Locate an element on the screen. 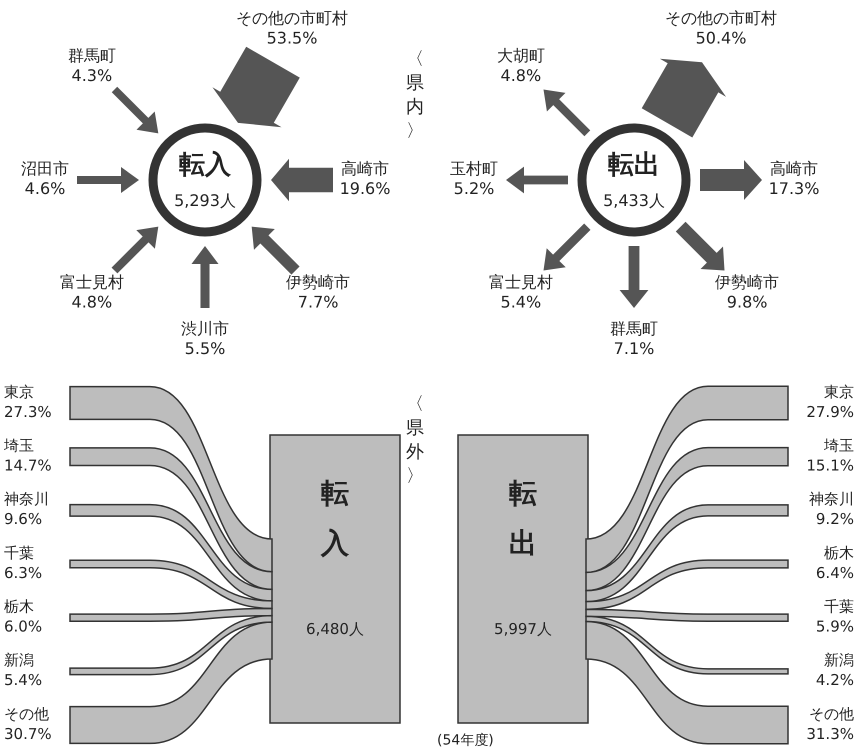 This screenshot has width=858, height=753. text: 5,997人 is located at coordinates (523, 629).